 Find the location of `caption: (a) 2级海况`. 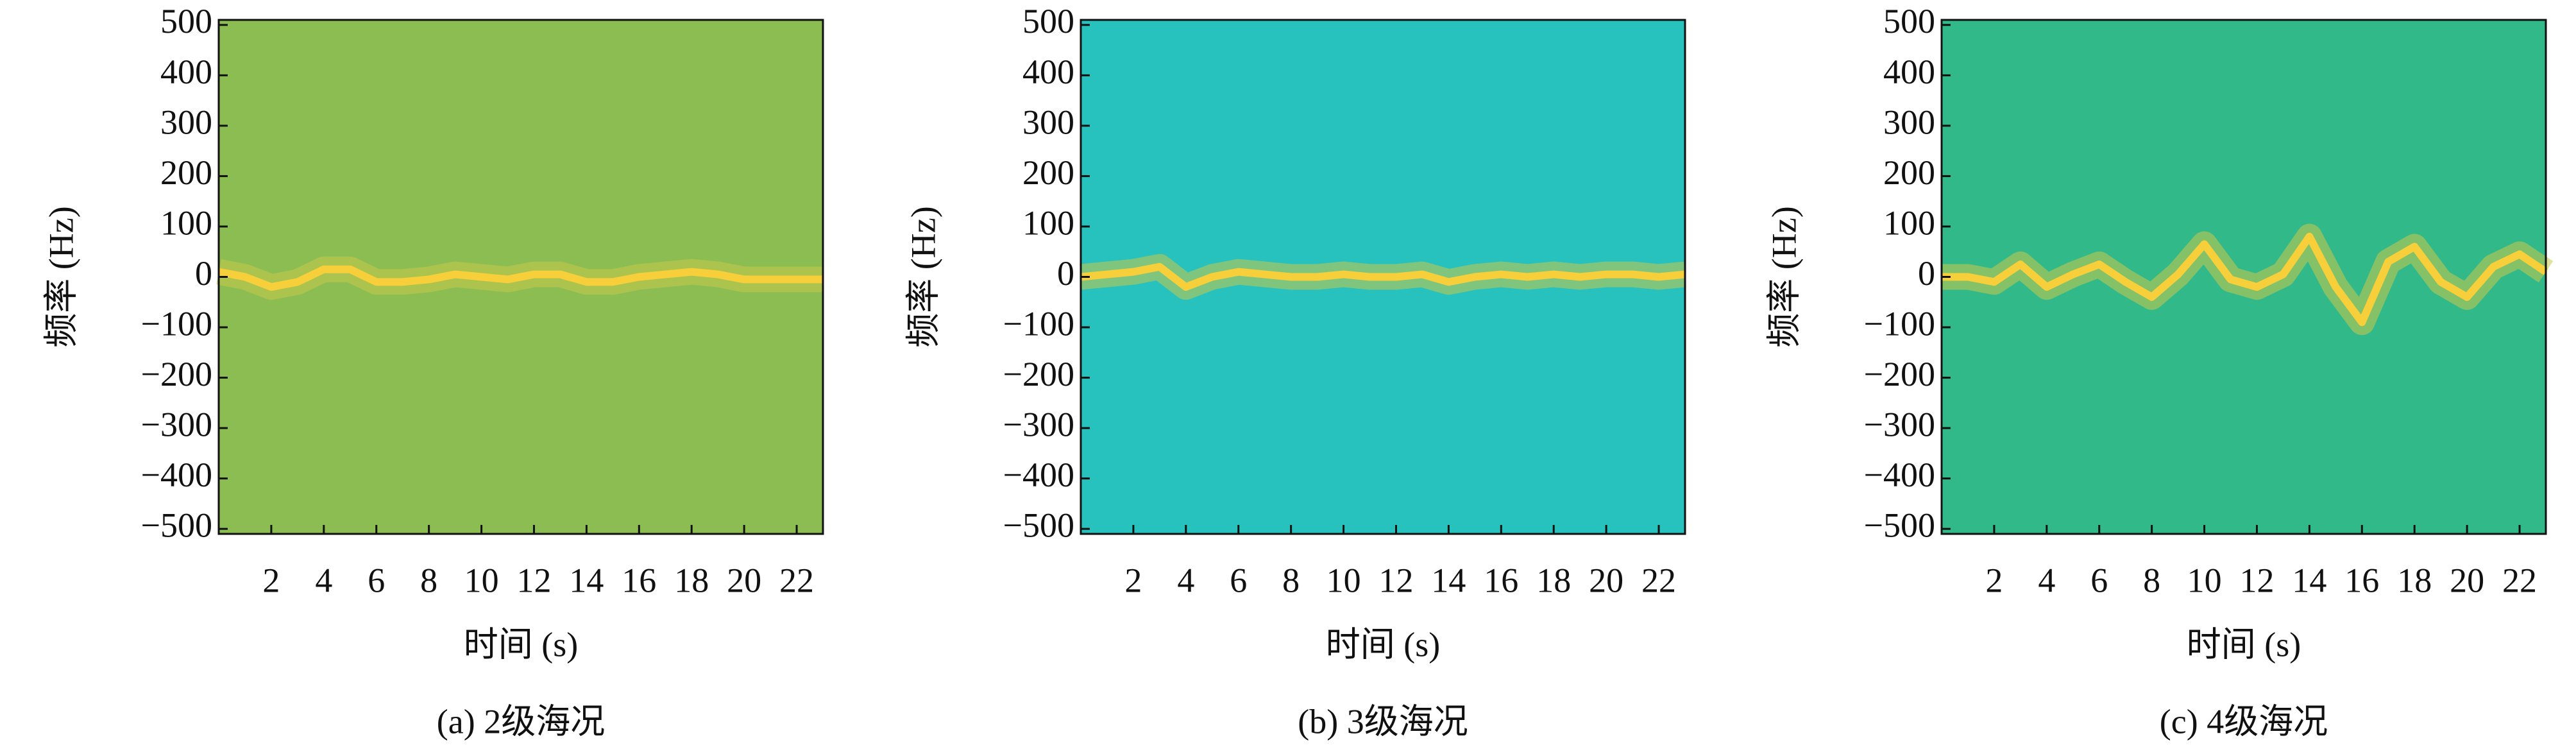

caption: (a) 2级海况 is located at coordinates (521, 721).